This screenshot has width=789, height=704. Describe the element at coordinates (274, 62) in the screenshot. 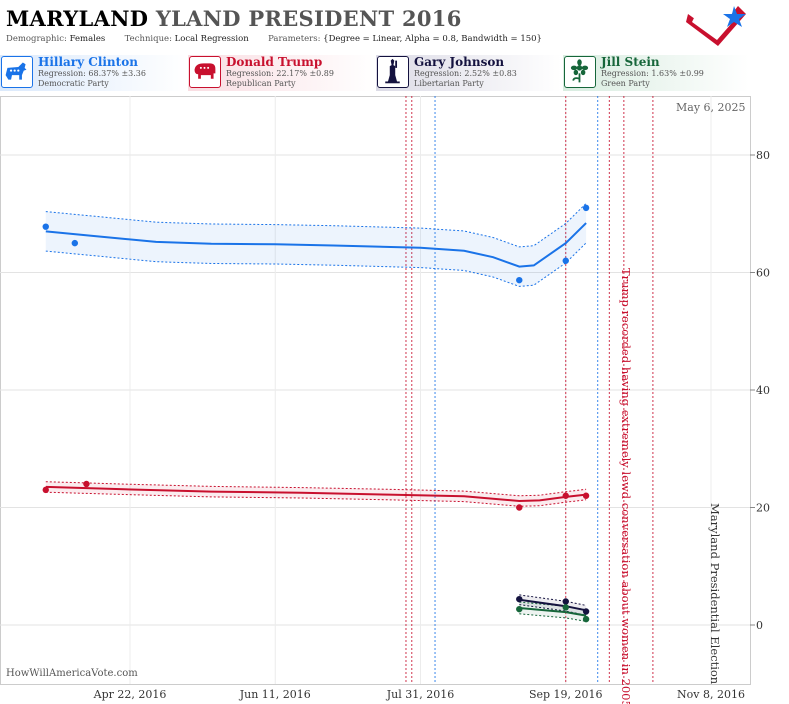

I see `legend-name: Donald Trump` at that location.